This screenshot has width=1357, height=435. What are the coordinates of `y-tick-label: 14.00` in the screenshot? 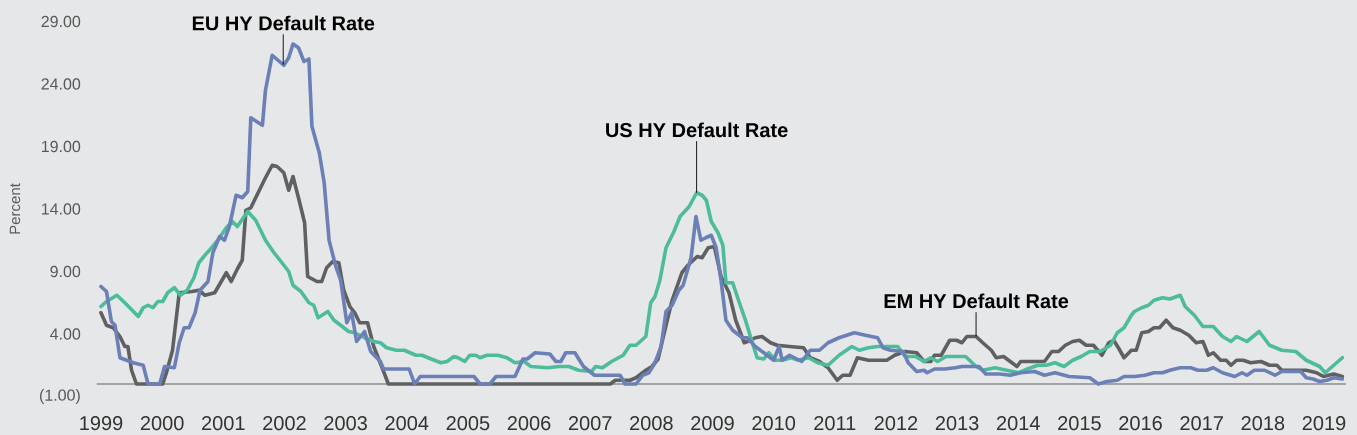 It's located at (61, 209).